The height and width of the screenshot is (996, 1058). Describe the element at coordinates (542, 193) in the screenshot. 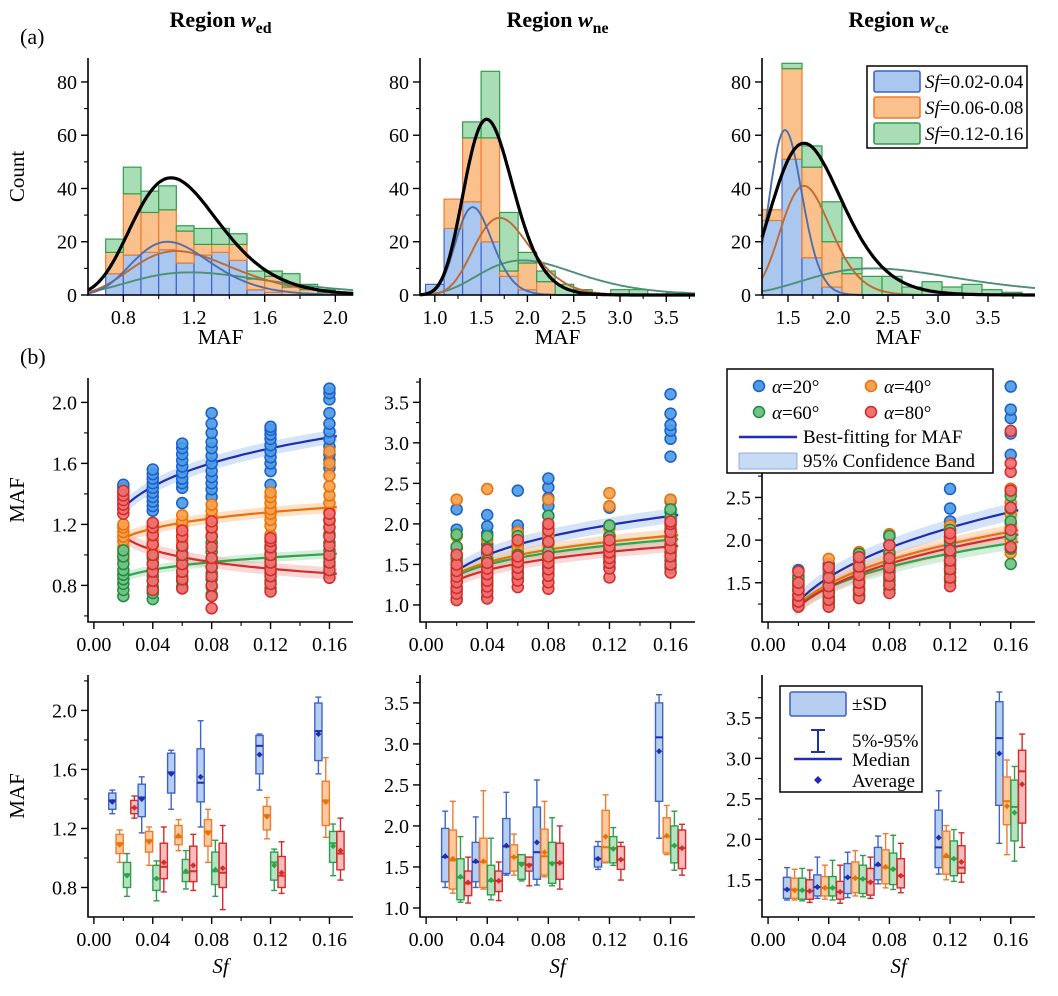

I see `hist-wne-axes: 1.0 1.5 2.0 2.5 3.0 3.5 0 20 40 60 80` at that location.